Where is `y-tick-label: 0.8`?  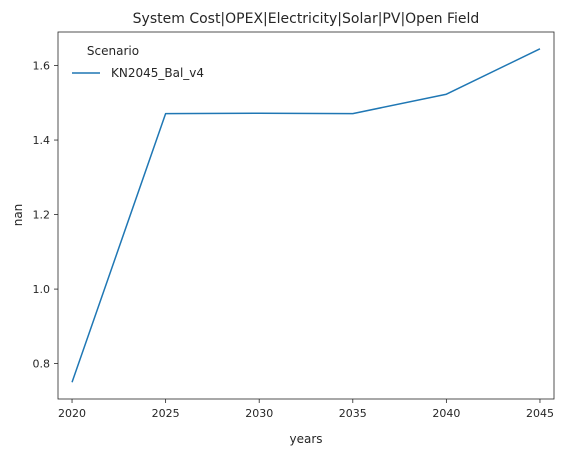 y-tick-label: 0.8 is located at coordinates (42, 364).